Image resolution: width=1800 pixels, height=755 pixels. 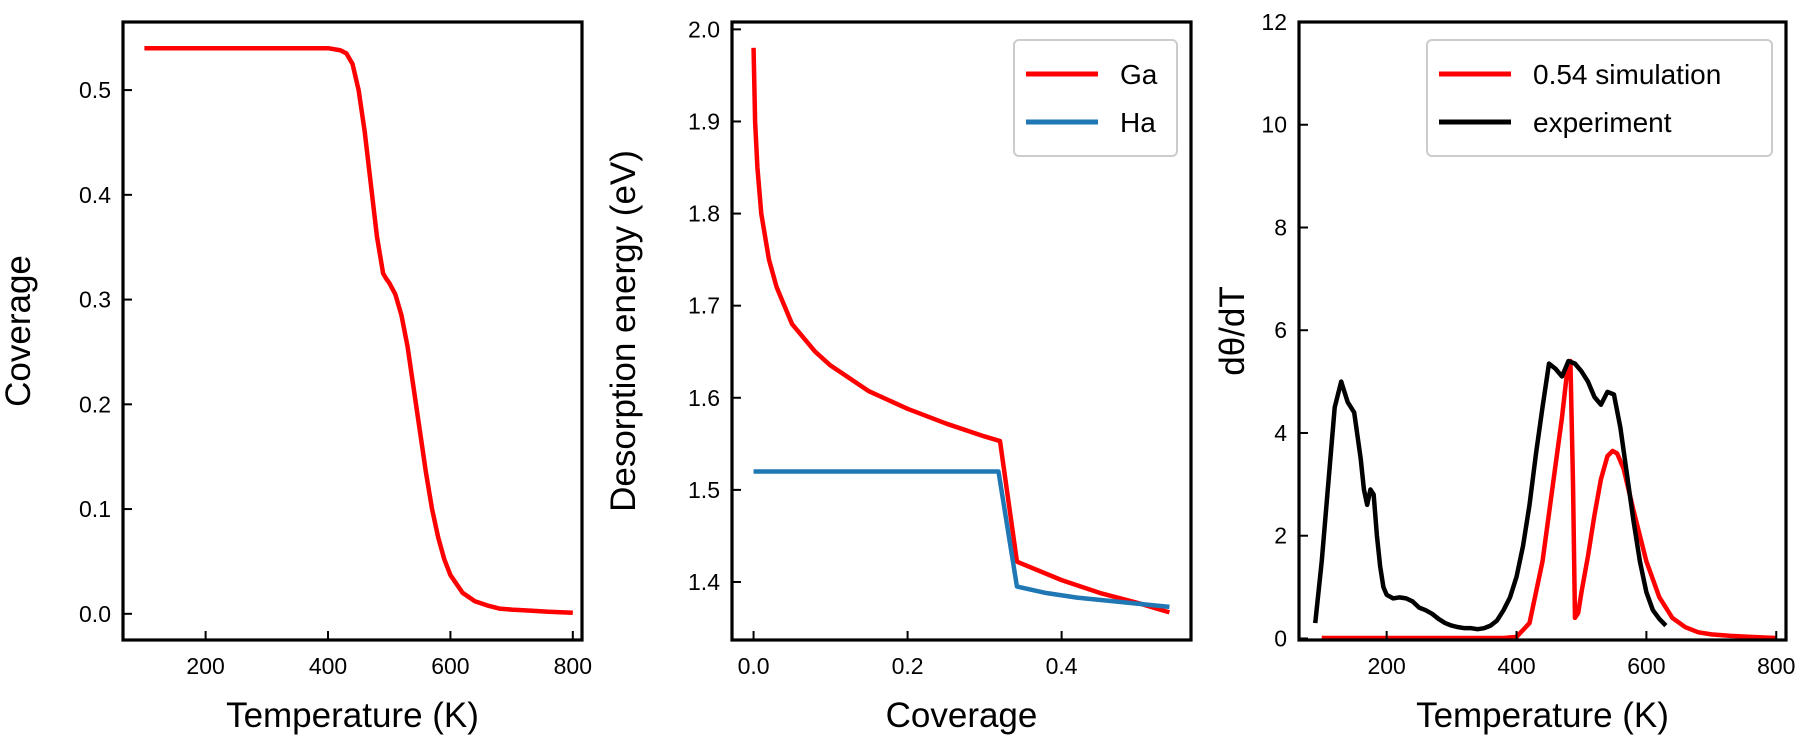 What do you see at coordinates (95, 614) in the screenshot?
I see `y-tick-label: 0.0` at bounding box center [95, 614].